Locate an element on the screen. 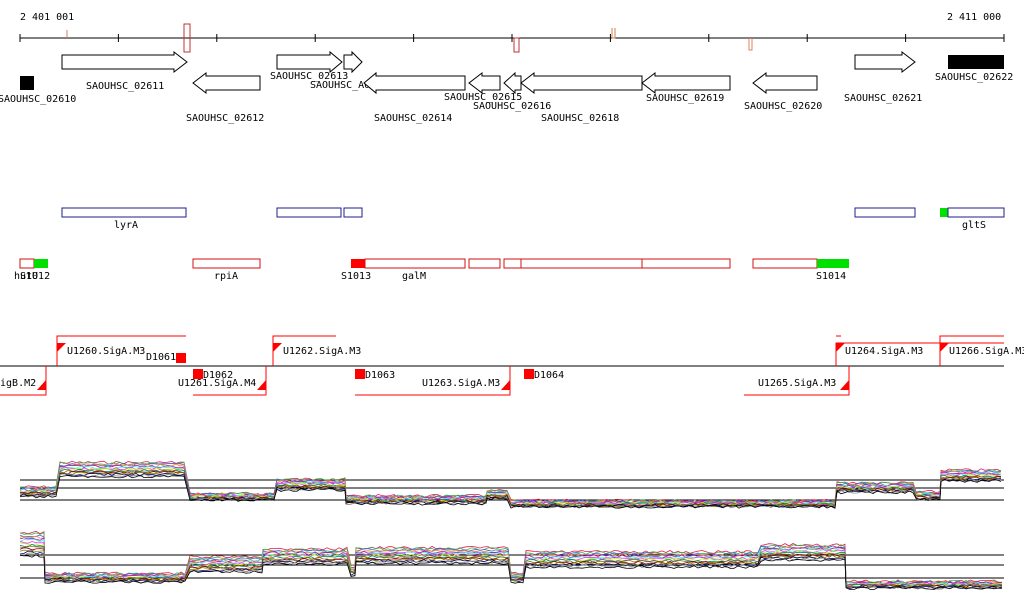  coordinate-ruler is located at coordinates (512, 38).